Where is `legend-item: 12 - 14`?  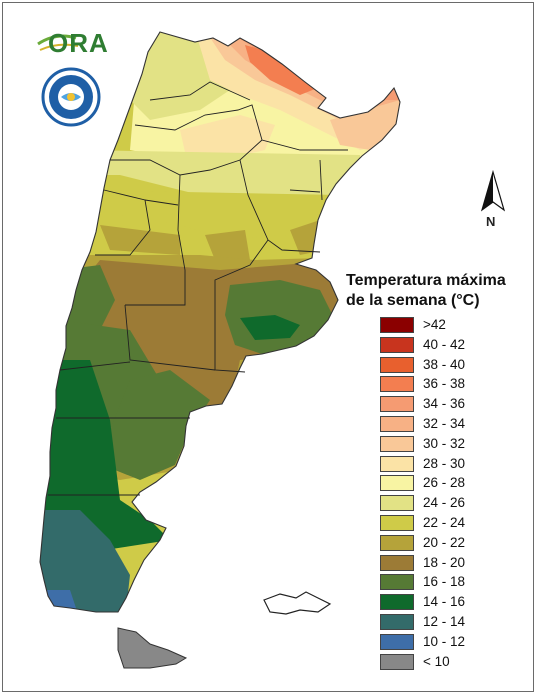 legend-item: 12 - 14 is located at coordinates (455, 623).